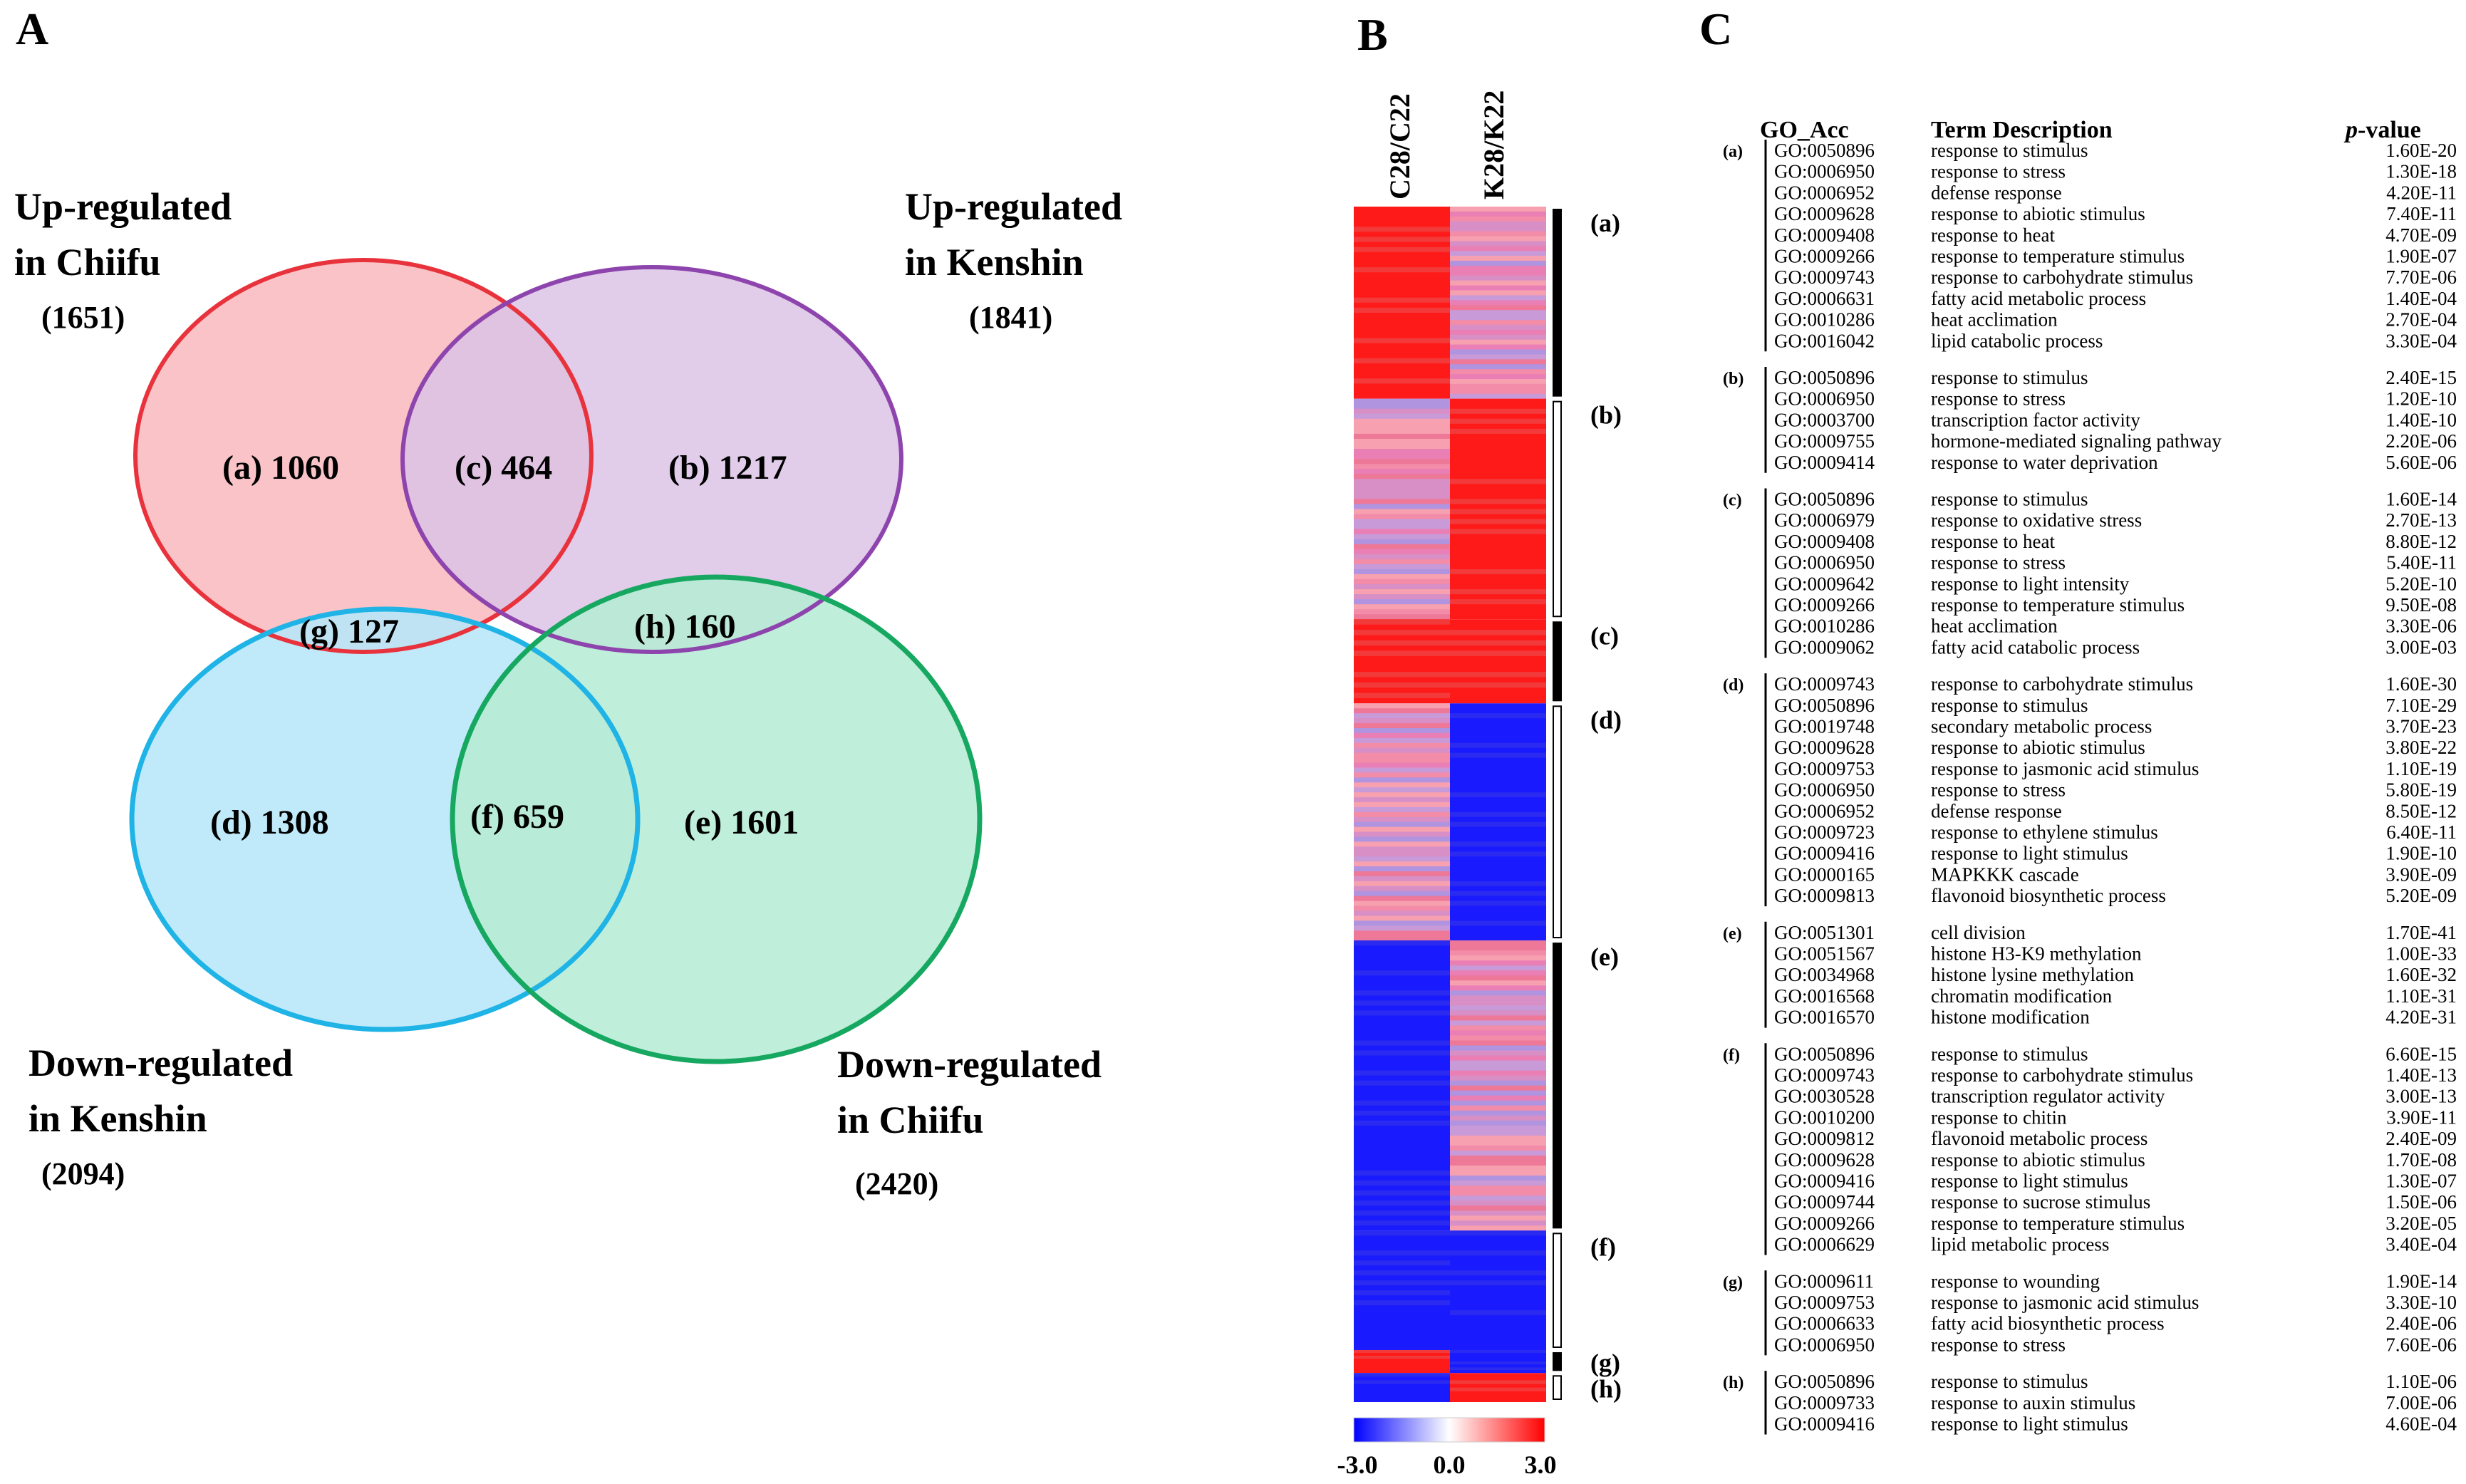 This screenshot has width=2466, height=1484. What do you see at coordinates (1824, 256) in the screenshot?
I see `go-accession: GO:0009266` at bounding box center [1824, 256].